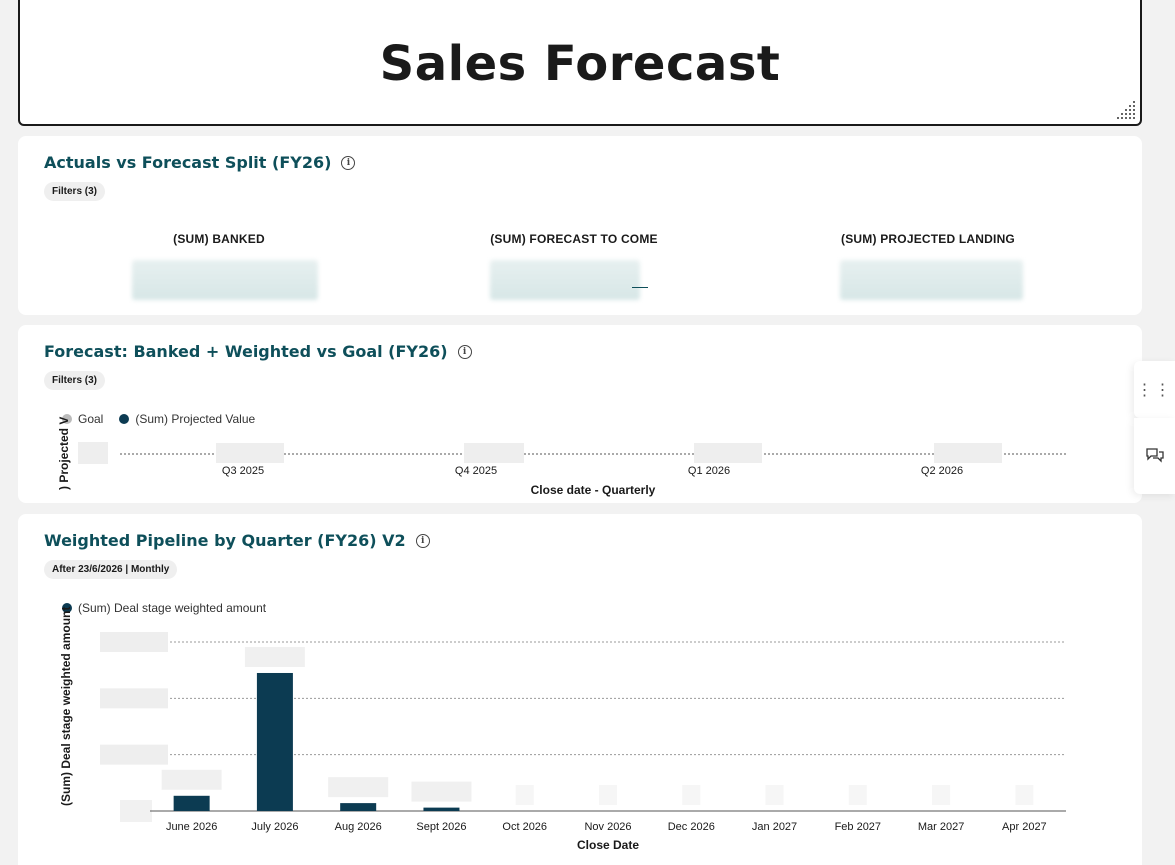  I want to click on comments-icon, so click(1154, 455).